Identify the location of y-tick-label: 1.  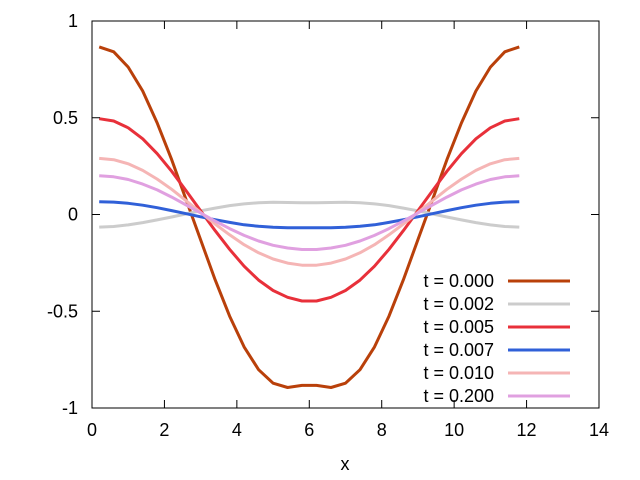
(73, 21).